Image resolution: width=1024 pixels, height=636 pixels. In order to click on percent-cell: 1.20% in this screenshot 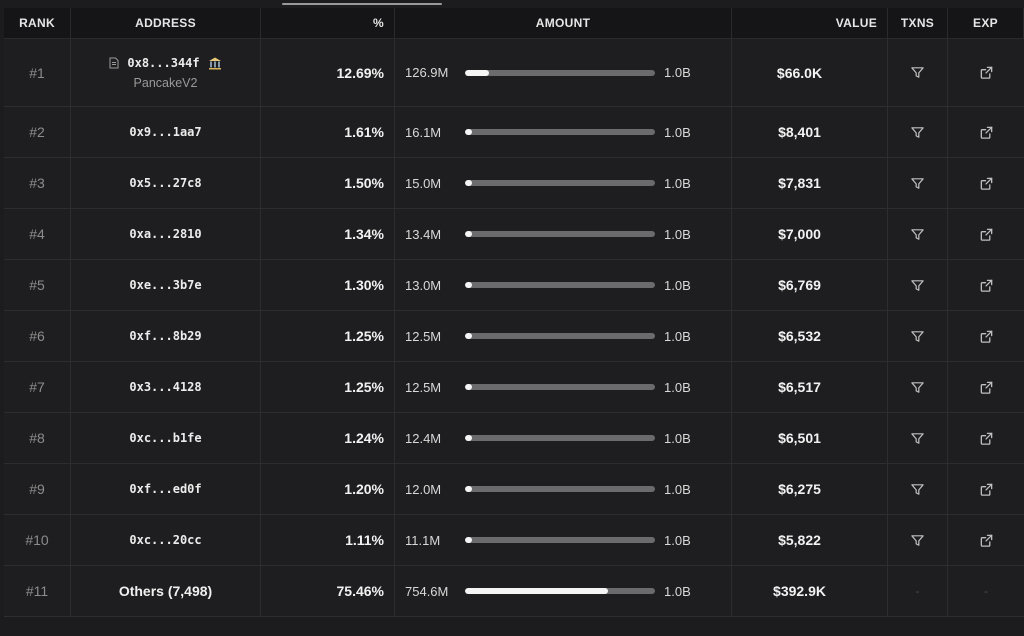, I will do `click(328, 489)`.